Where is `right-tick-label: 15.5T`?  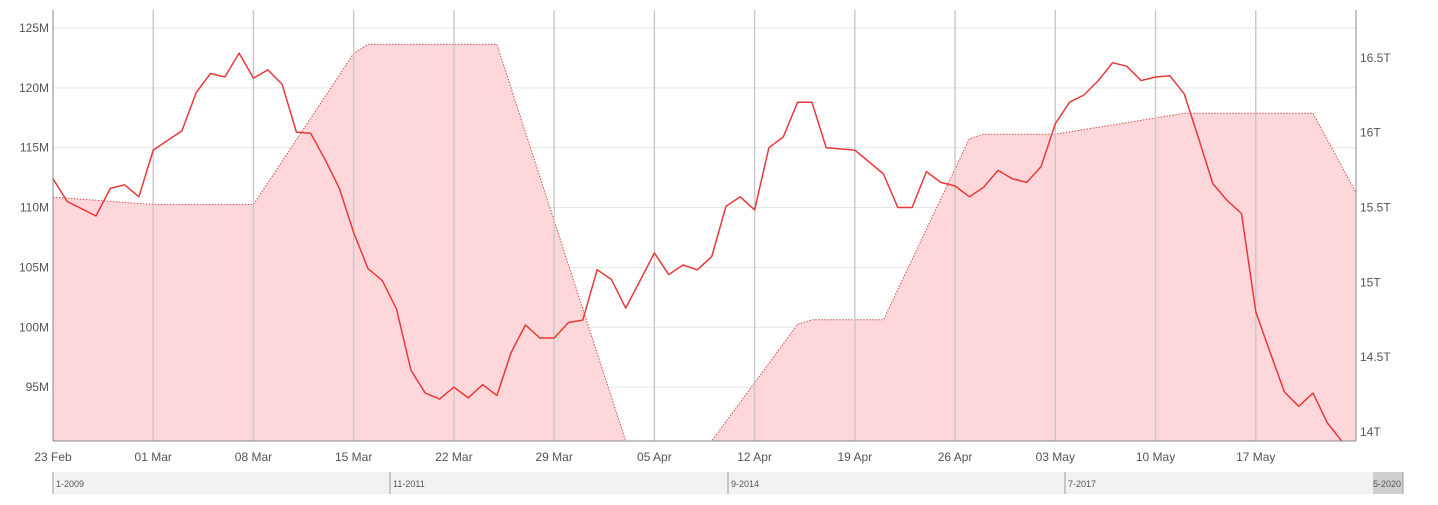
right-tick-label: 15.5T is located at coordinates (1375, 208).